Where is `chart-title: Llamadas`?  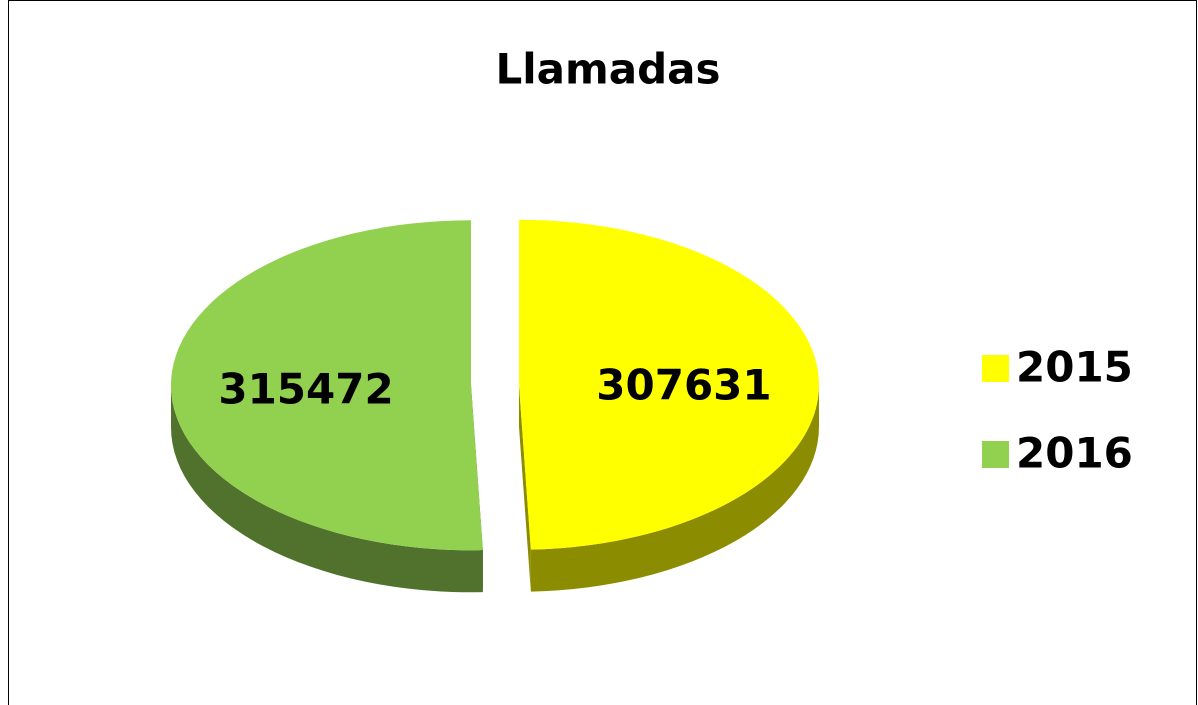 chart-title: Llamadas is located at coordinates (607, 69).